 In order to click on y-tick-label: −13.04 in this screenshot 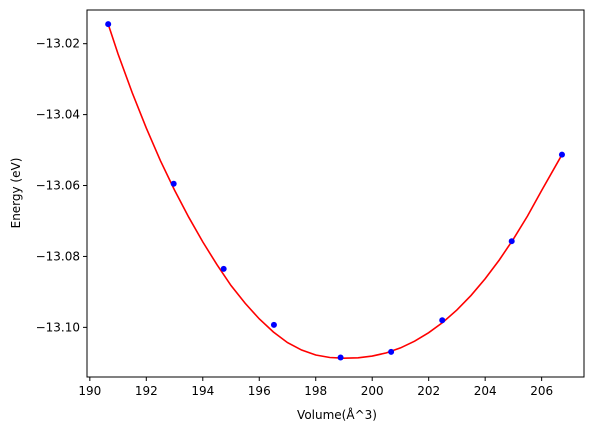, I will do `click(58, 115)`.